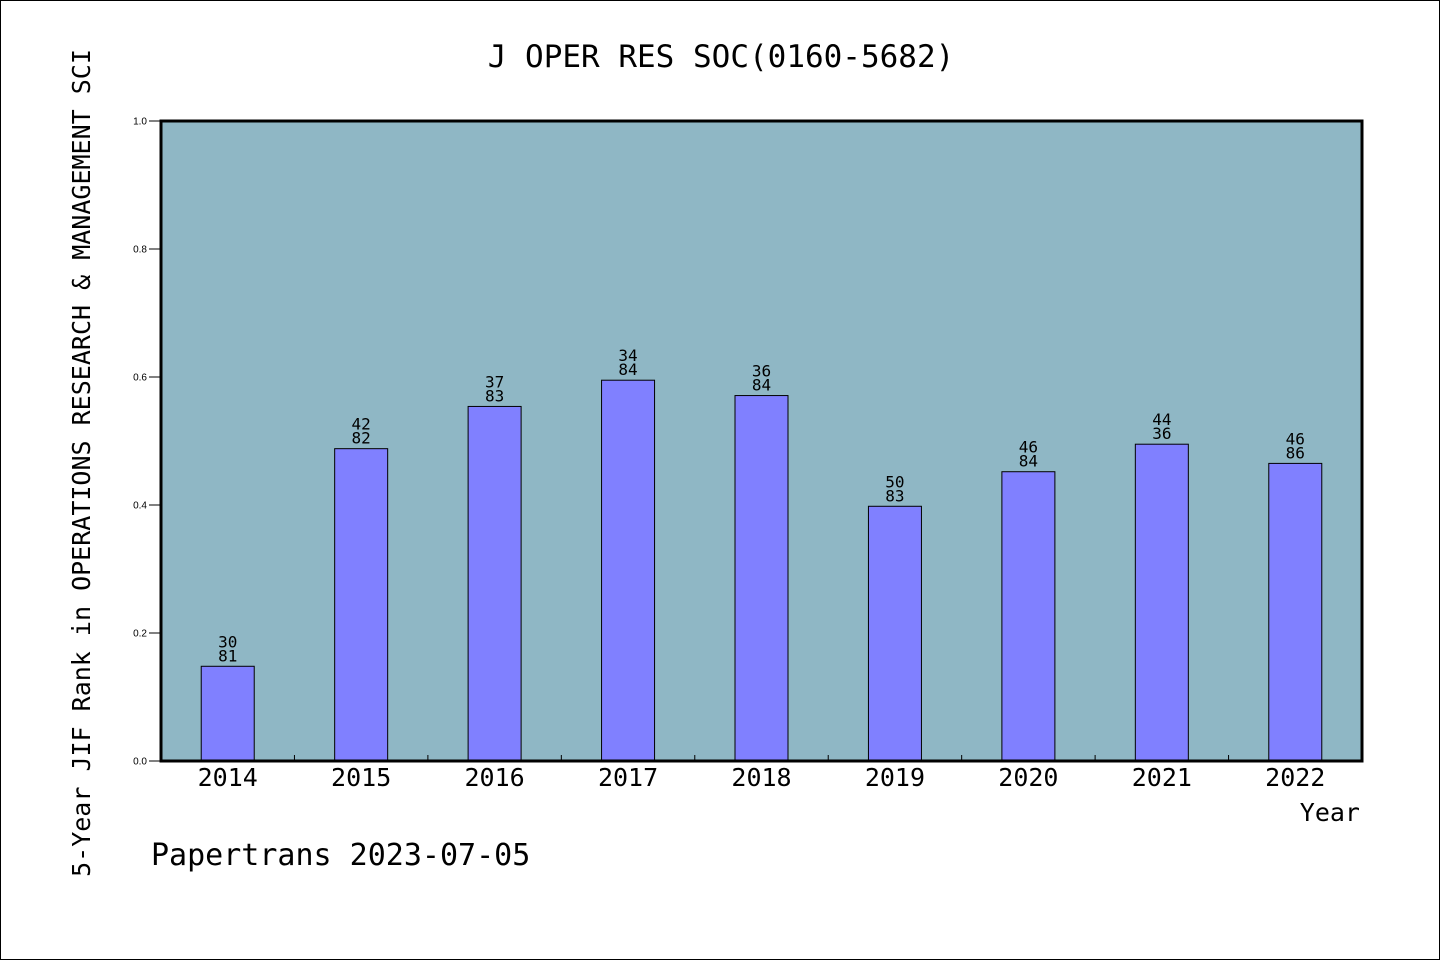 The height and width of the screenshot is (961, 1440). Describe the element at coordinates (340, 855) in the screenshot. I see `footer-watermark: Papertrans 2023-07-05` at that location.